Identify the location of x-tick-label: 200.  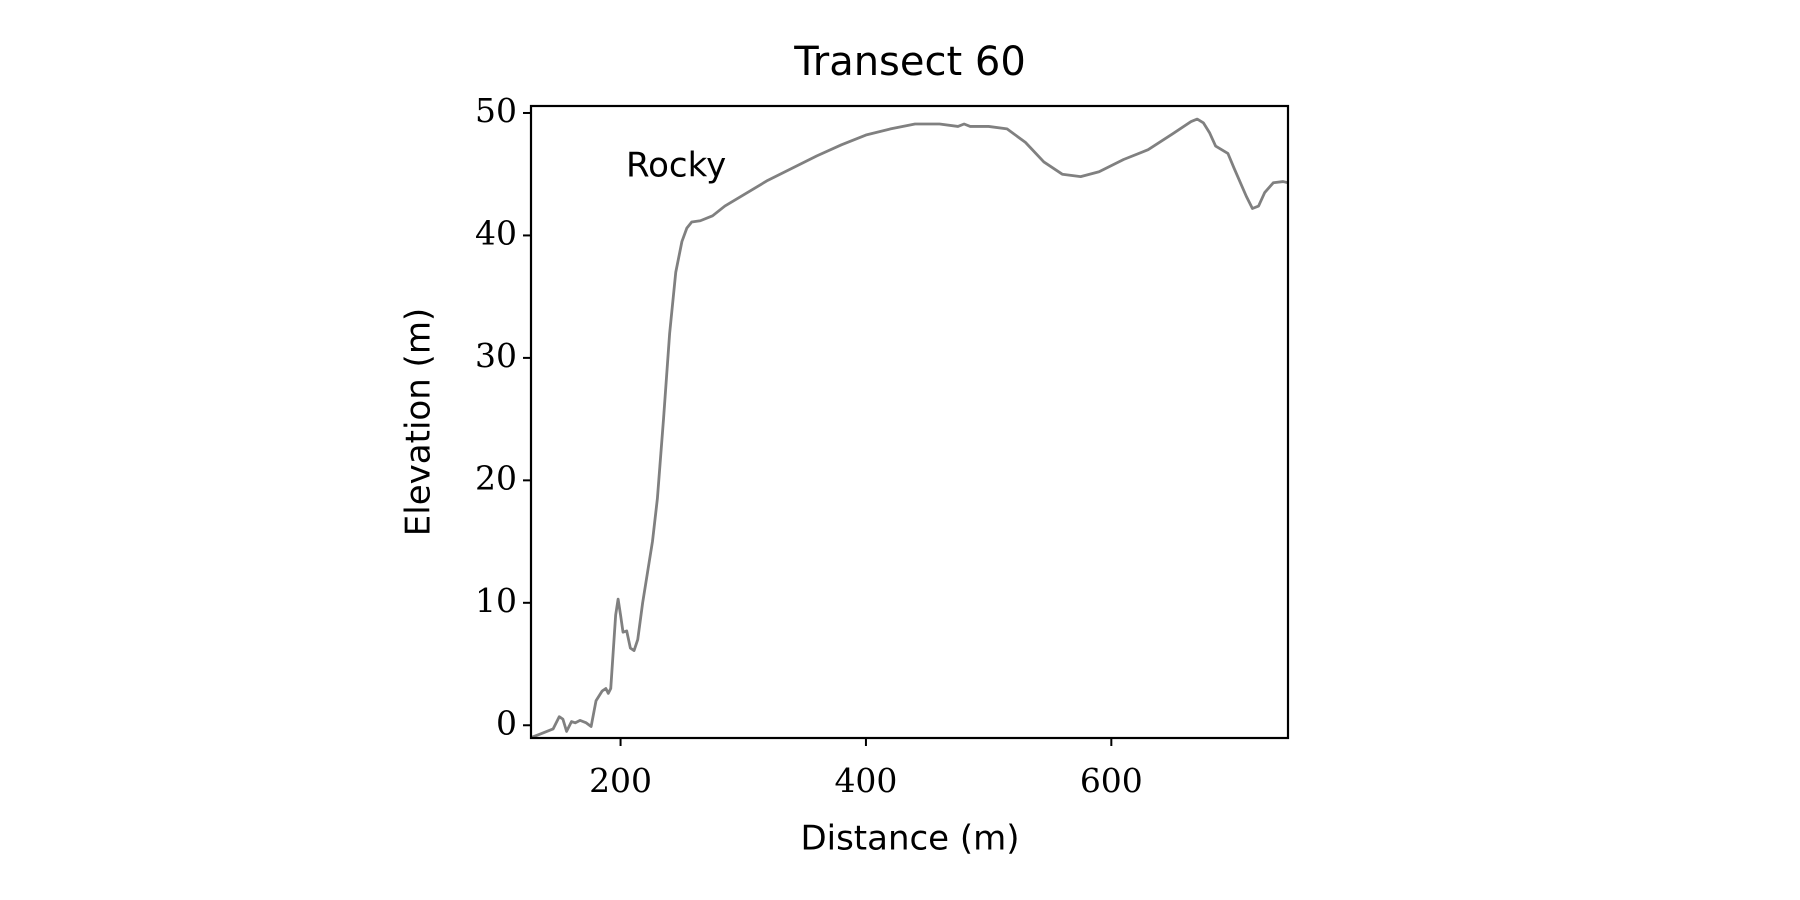
(620, 780).